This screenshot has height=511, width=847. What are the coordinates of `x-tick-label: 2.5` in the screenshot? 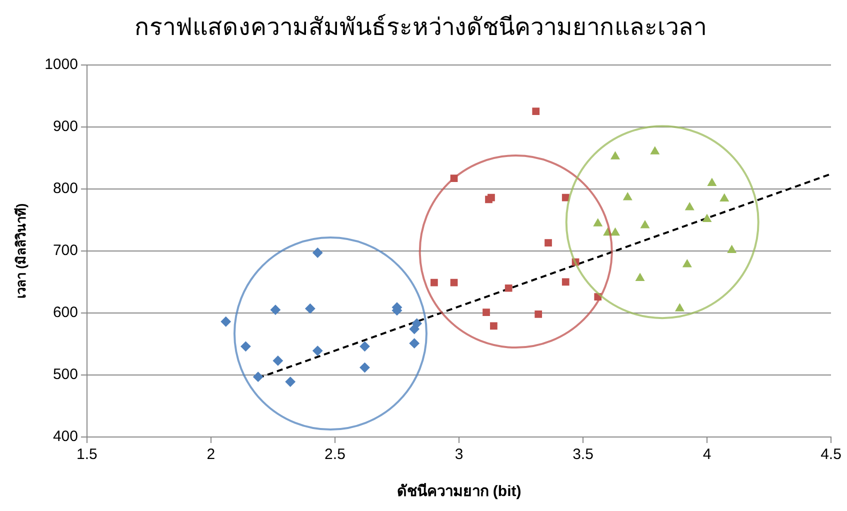 It's located at (335, 455).